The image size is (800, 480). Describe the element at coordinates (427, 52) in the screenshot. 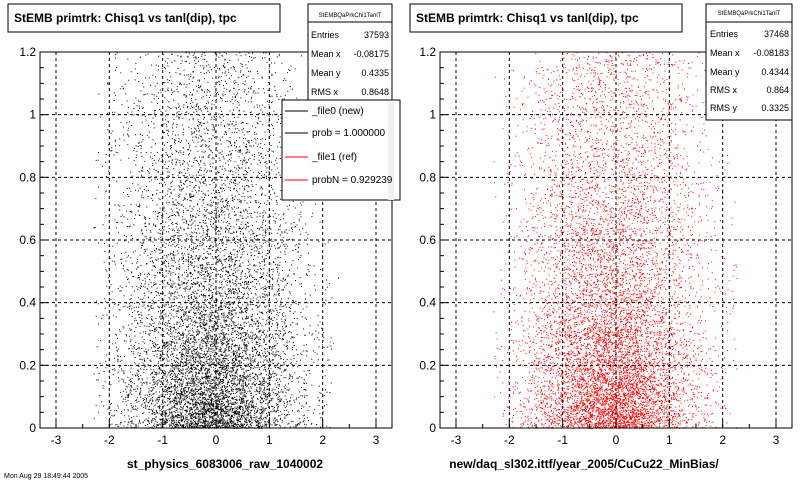

I see `right-y-tick-label: 1.2` at that location.